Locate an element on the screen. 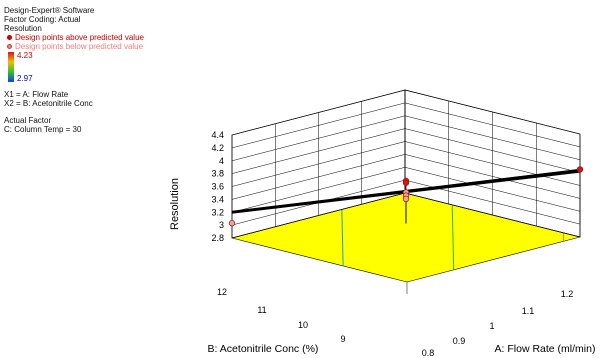 The width and height of the screenshot is (611, 358). color-scale: 4.23 2.97 is located at coordinates (76, 67).